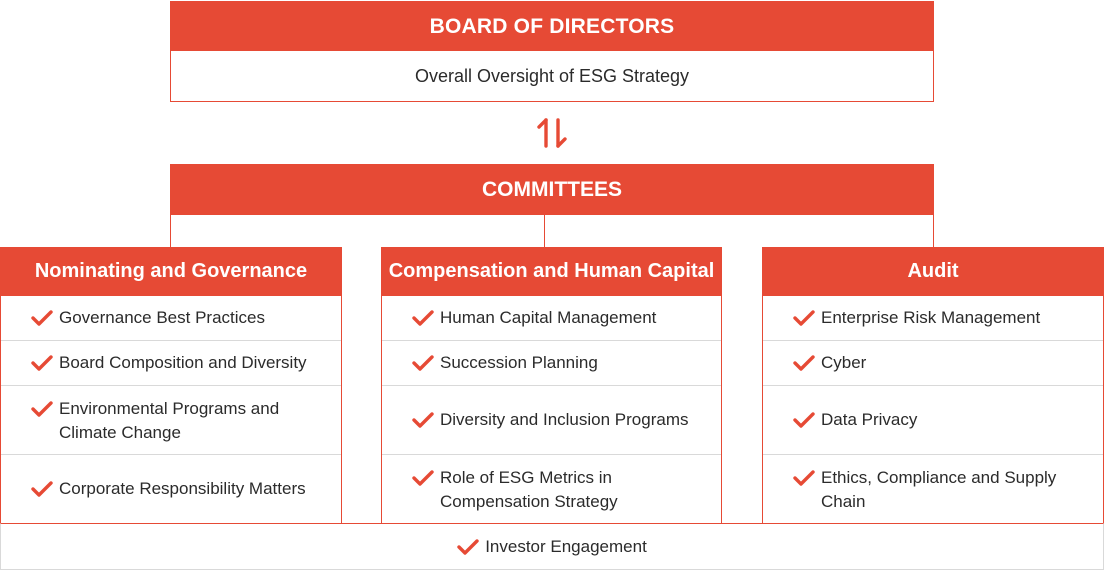 The width and height of the screenshot is (1104, 570). What do you see at coordinates (552, 76) in the screenshot?
I see `board-subtitle: Overall Oversight of ESG Strategy` at bounding box center [552, 76].